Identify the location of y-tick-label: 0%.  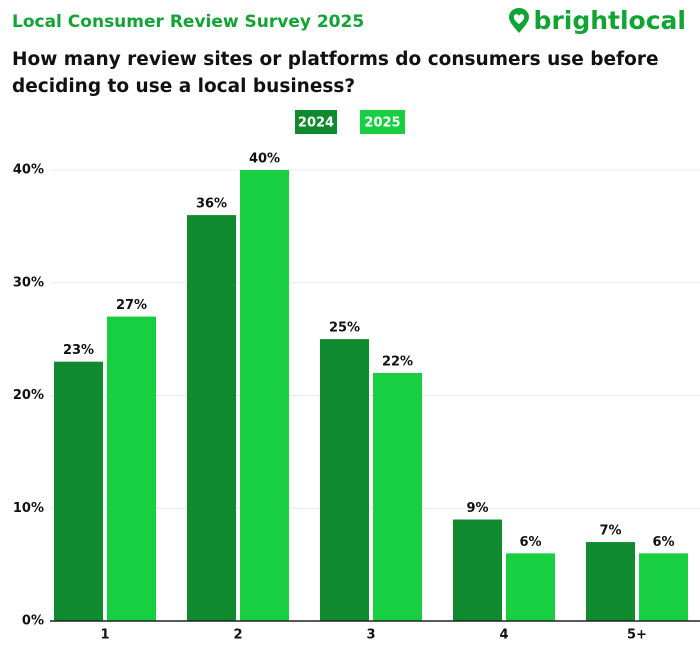
(33, 621).